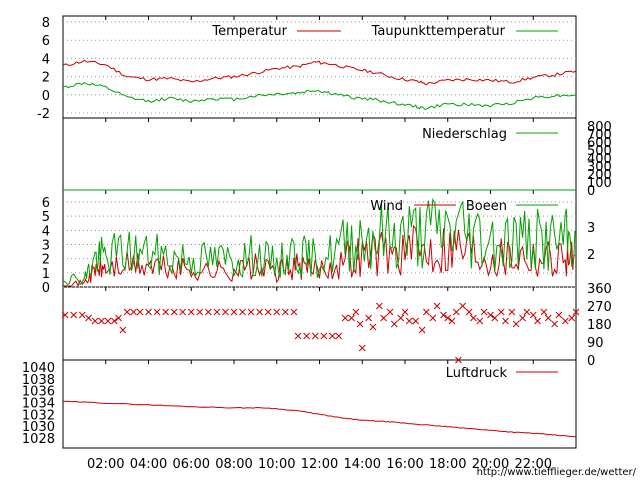 This screenshot has height=480, width=640. I want to click on tick-label-wind-direction: 270, so click(599, 307).